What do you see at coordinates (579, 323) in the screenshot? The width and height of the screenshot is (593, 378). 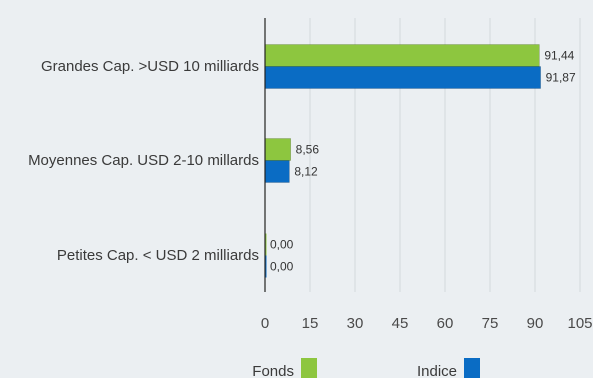 I see `x-tick-label: 105` at bounding box center [579, 323].